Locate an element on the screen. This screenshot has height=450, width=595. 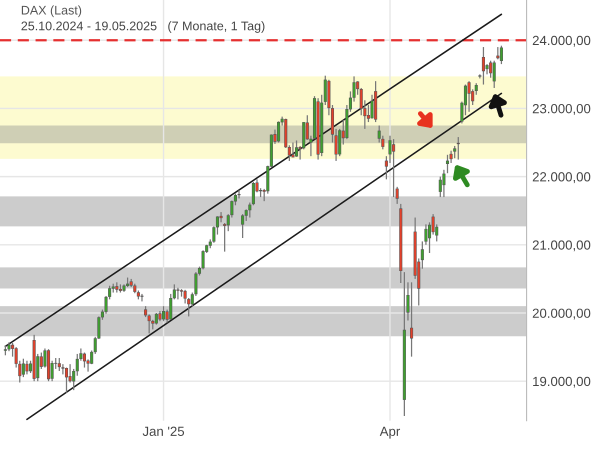
y-tick-label: 20.000,00 is located at coordinates (561, 314).